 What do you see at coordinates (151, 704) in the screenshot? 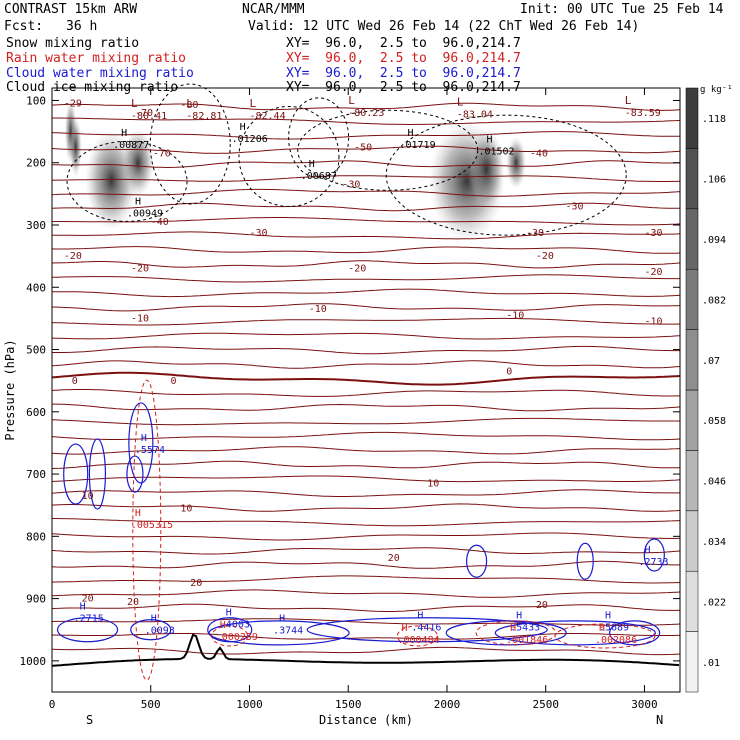
I see `x-tick-label: 500` at bounding box center [151, 704].